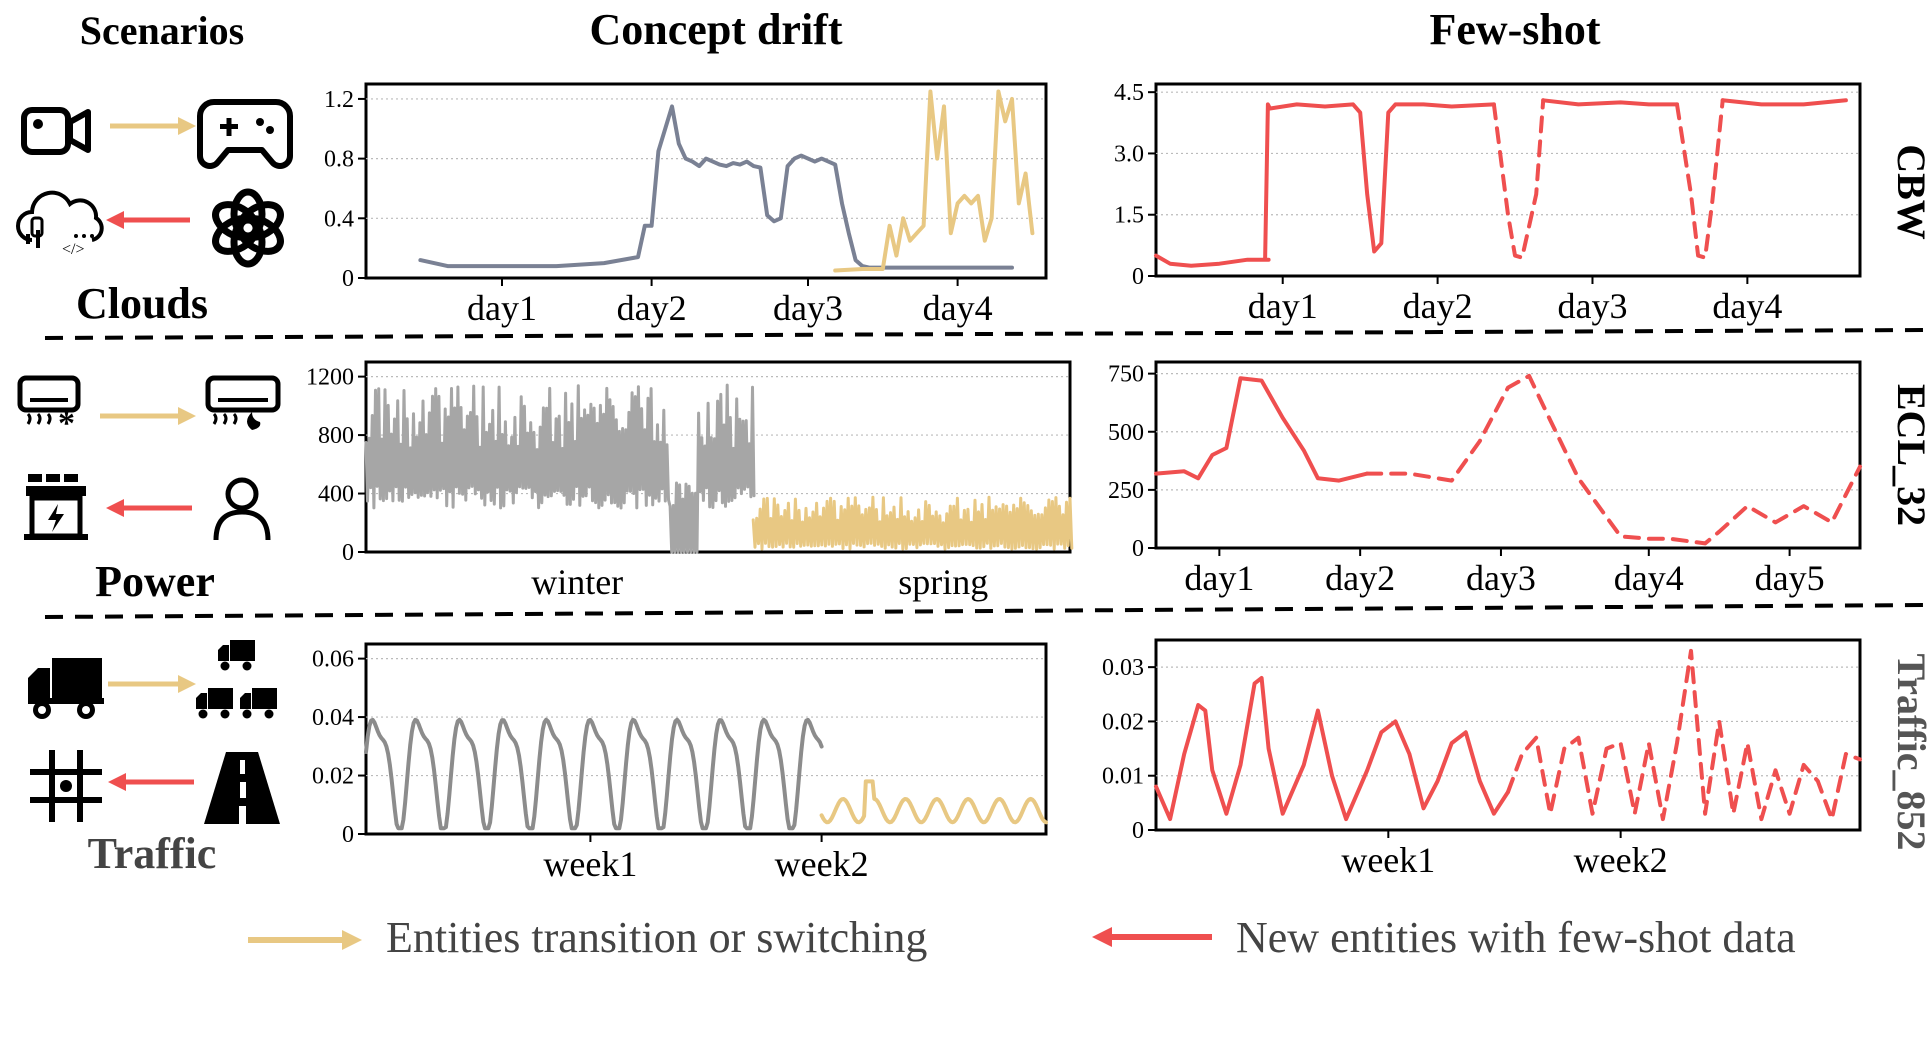 Image resolution: width=1932 pixels, height=1064 pixels. What do you see at coordinates (333, 660) in the screenshot?
I see `y-tick-label: 0.06` at bounding box center [333, 660].